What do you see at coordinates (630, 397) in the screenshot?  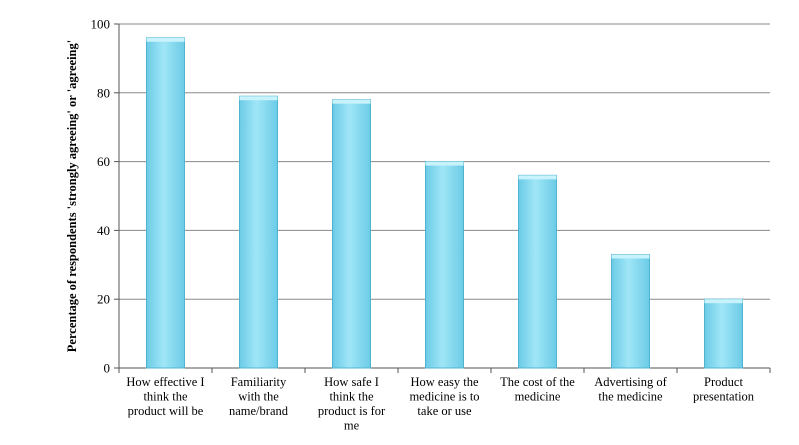 I see `category-label-line: the medicine` at bounding box center [630, 397].